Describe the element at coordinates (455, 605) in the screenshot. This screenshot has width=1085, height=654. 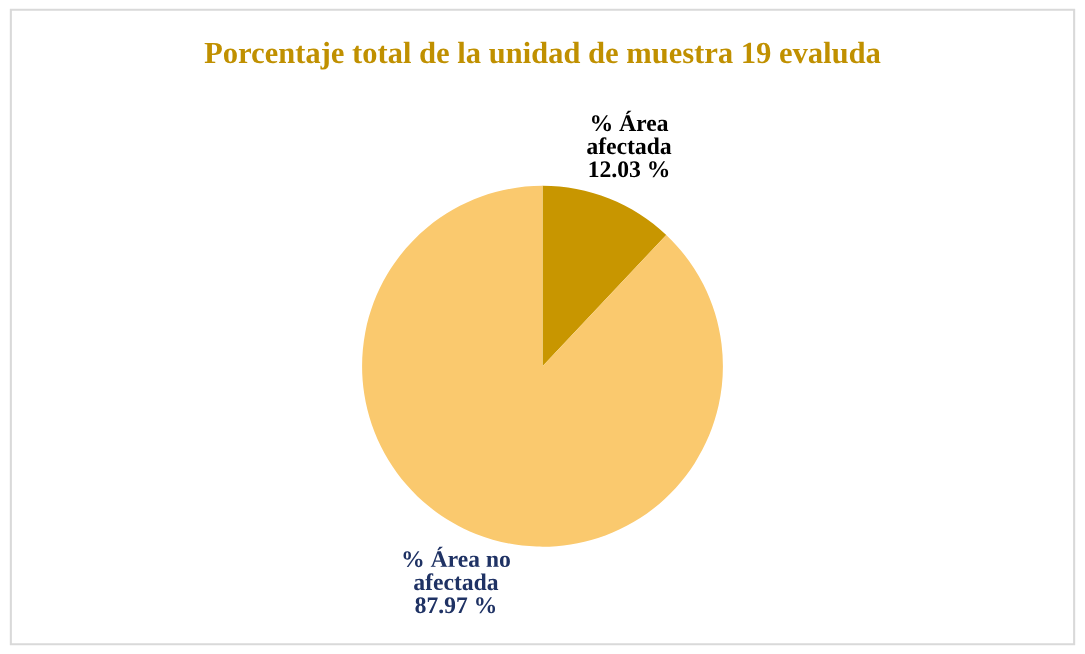
I see `data-label: 87.97 %` at that location.